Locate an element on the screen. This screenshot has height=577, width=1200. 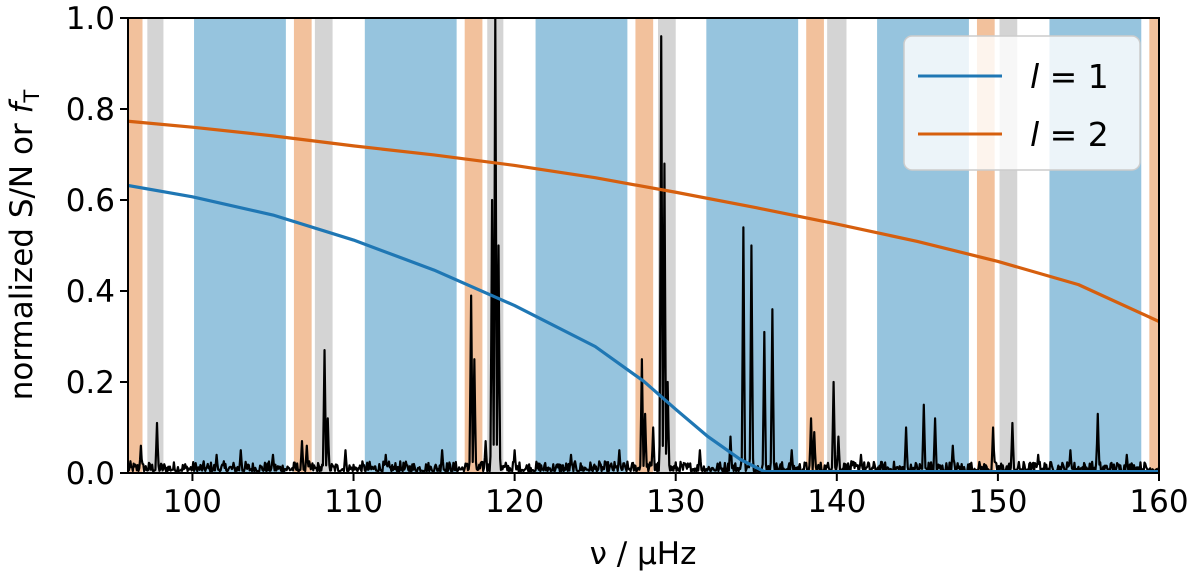
x-tick-label: 100 is located at coordinates (192, 502).